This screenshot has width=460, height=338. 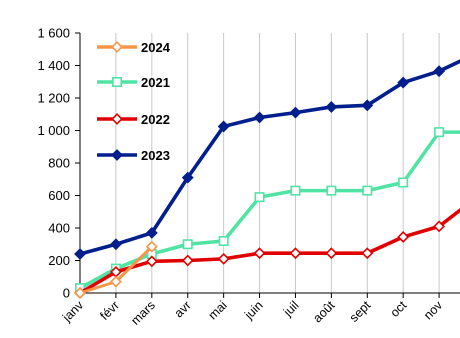 I want to click on y-tick-label: 800, so click(x=59, y=163).